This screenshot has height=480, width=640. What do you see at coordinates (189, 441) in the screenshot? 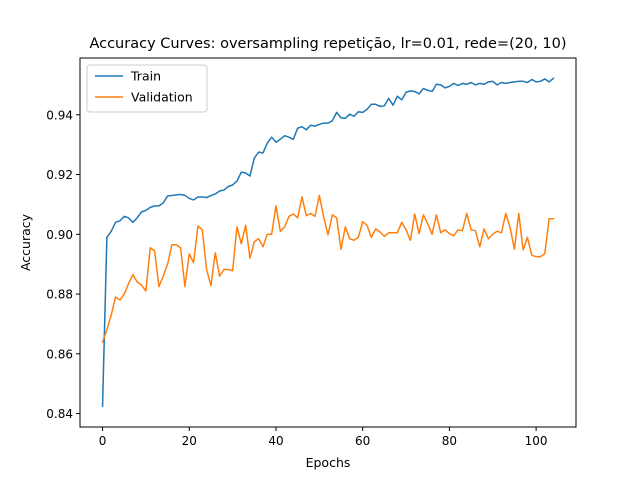
I see `x-tick-label: 20` at bounding box center [189, 441].